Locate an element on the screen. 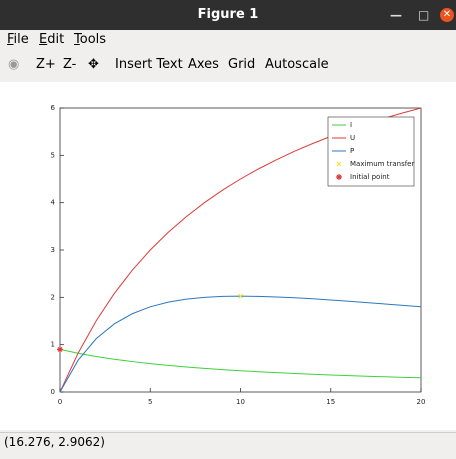 The width and height of the screenshot is (456, 459). legend-label: U is located at coordinates (352, 138).